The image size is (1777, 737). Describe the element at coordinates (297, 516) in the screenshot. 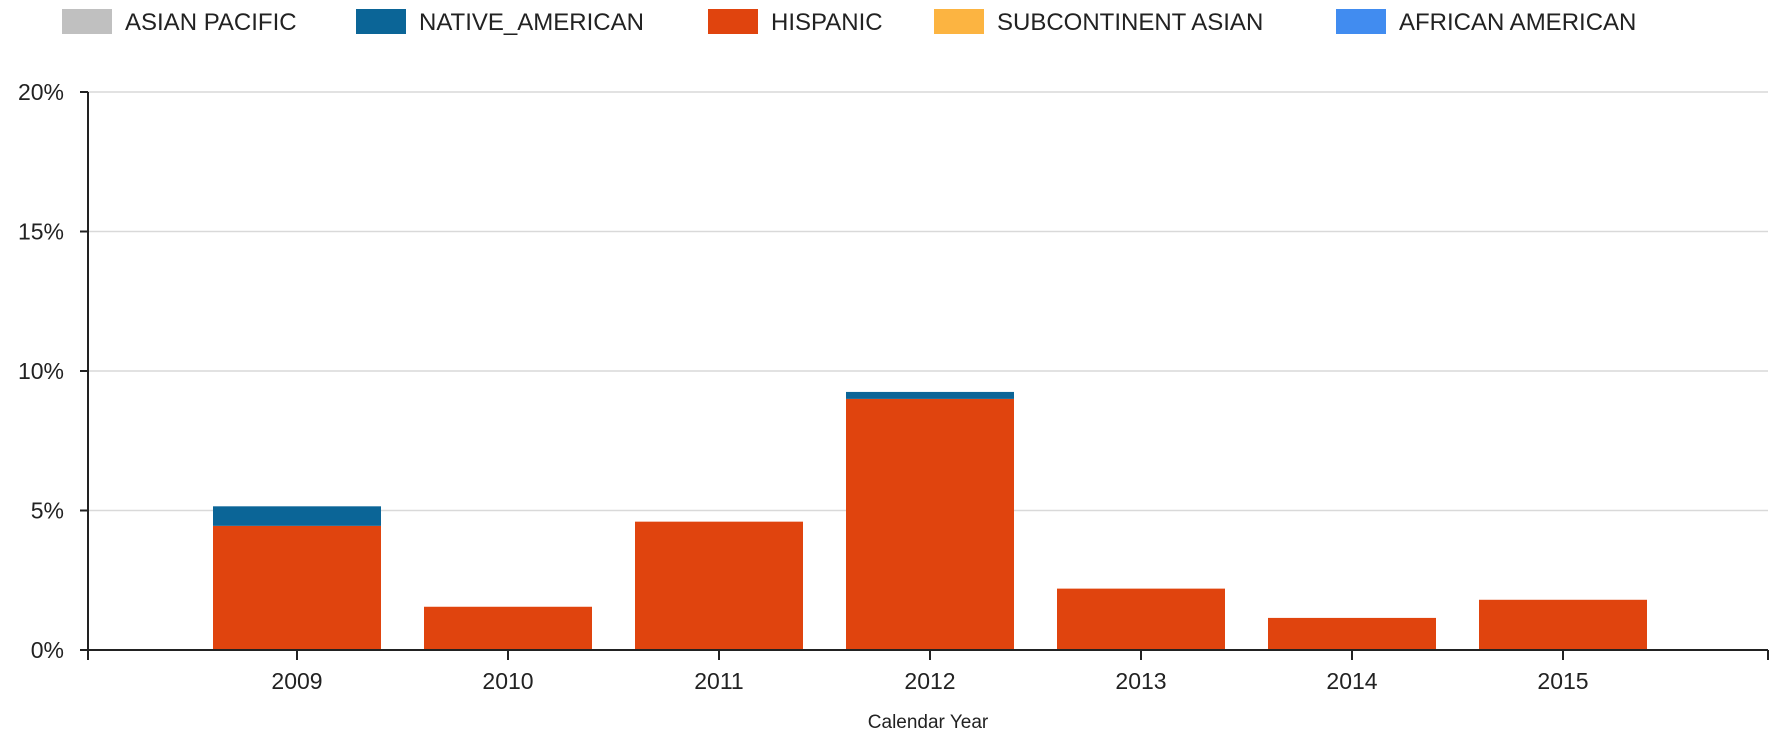

I see `bar-segment-2009-native-american` at that location.